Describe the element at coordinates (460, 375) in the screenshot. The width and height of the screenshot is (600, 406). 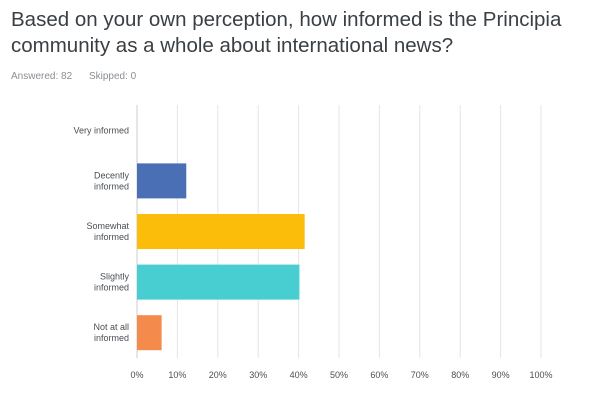
I see `x-tick-label: 80%` at that location.